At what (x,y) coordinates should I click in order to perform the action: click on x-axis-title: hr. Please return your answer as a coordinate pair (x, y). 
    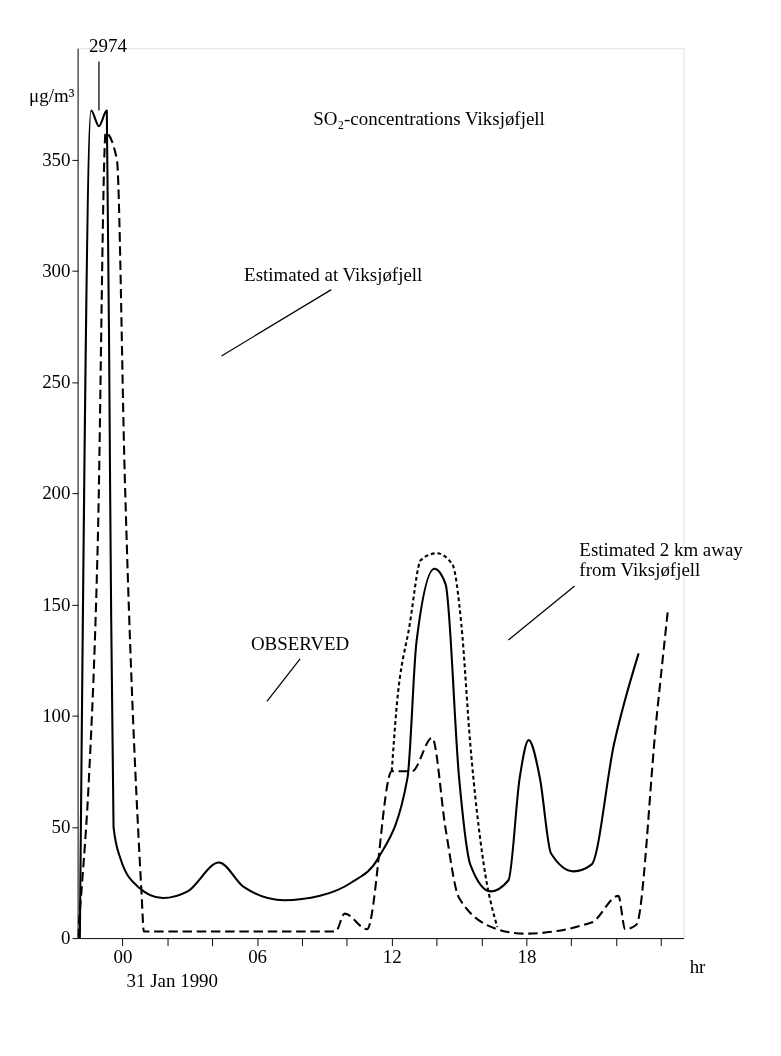
    Looking at the image, I should click on (698, 966).